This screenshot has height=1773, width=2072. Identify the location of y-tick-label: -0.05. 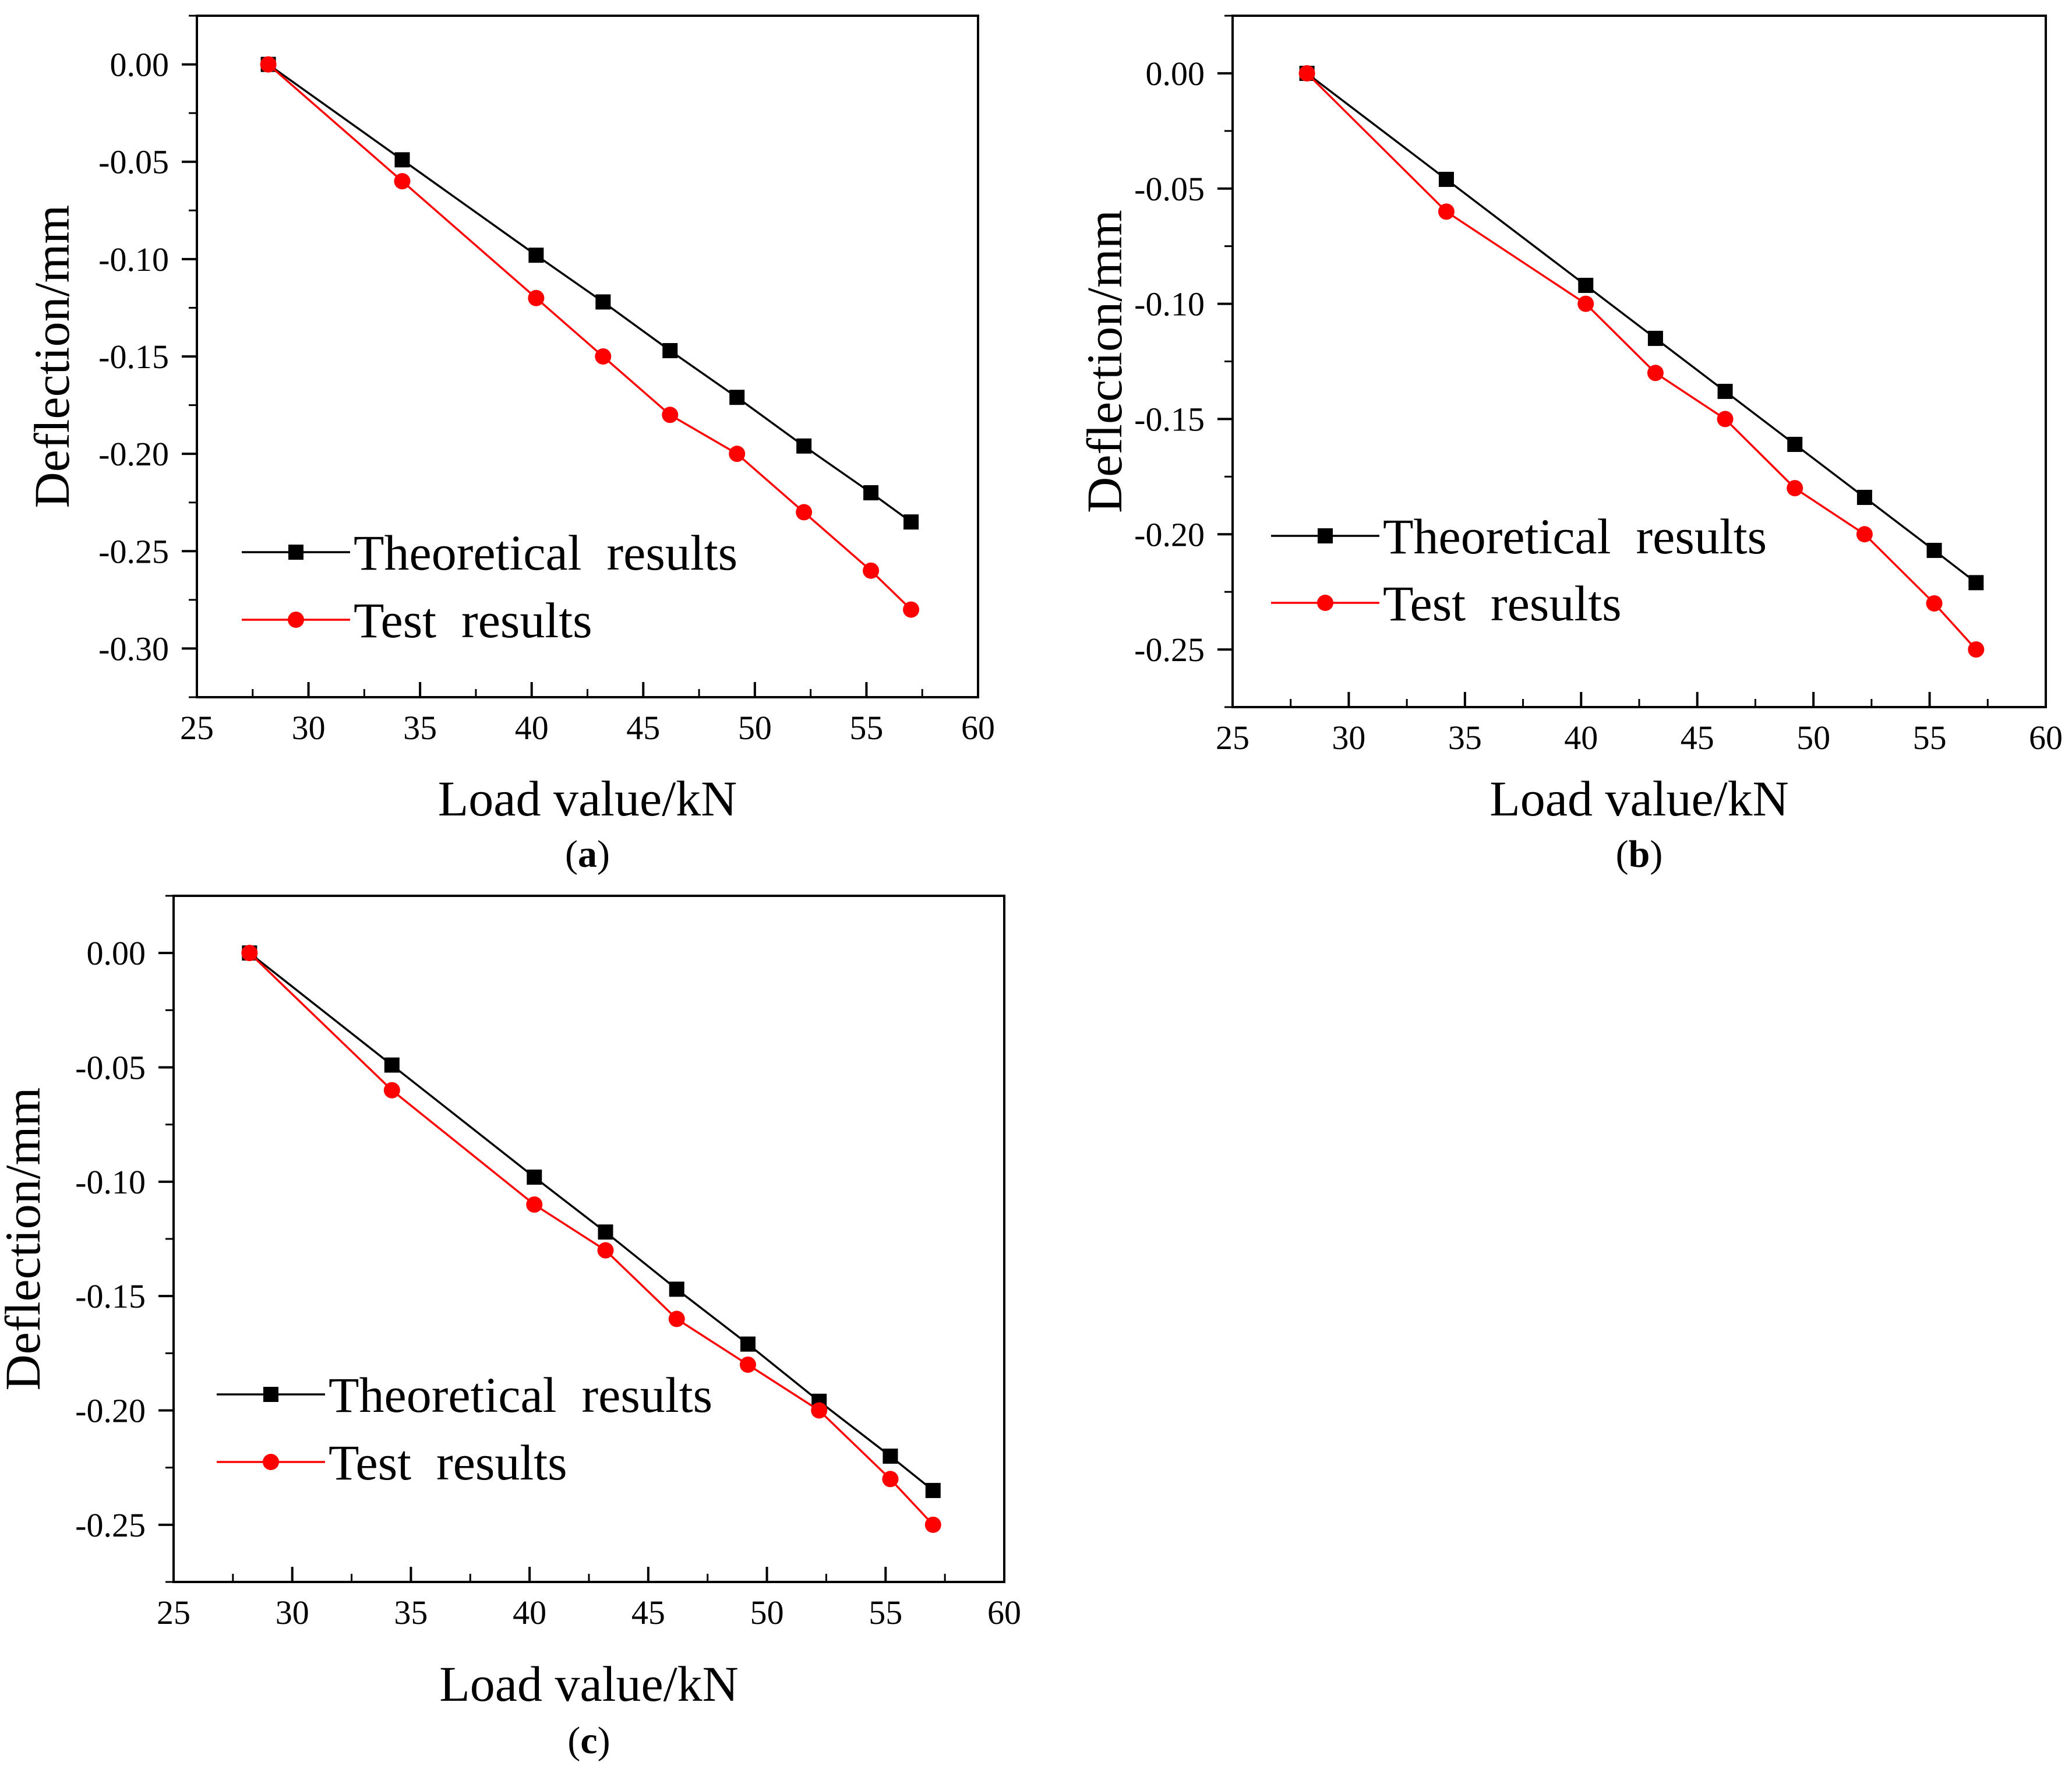
(1169, 189).